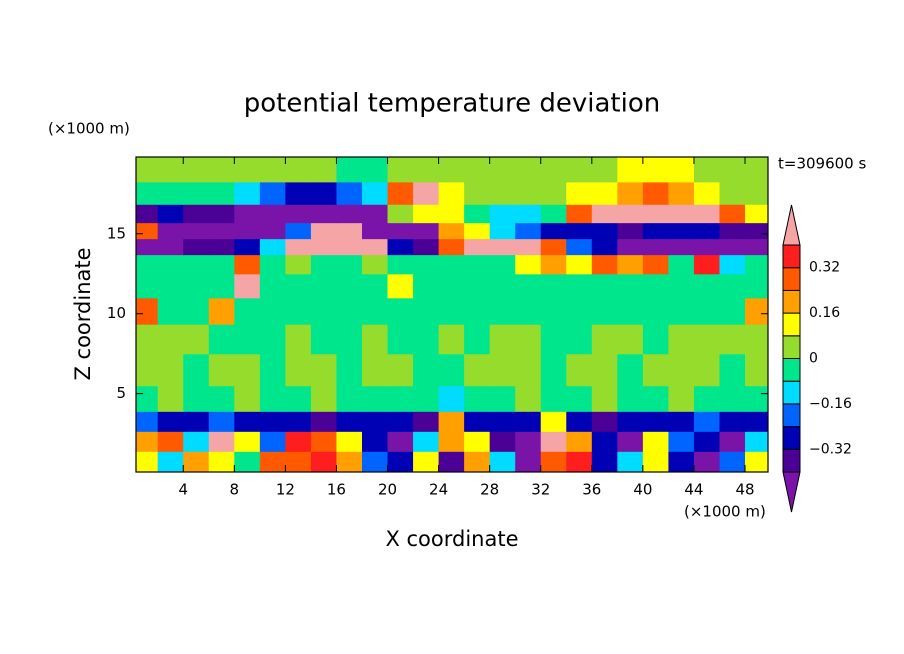  Describe the element at coordinates (830, 449) in the screenshot. I see `colorbar-tick-label: −0.32` at that location.